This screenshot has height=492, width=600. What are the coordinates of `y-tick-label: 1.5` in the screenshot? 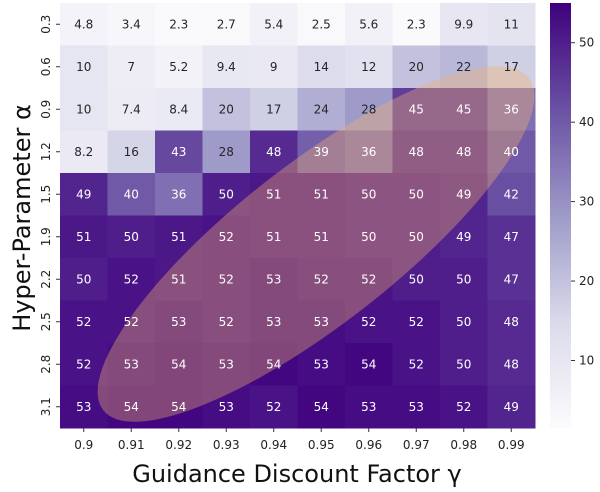 It's located at (46, 194).